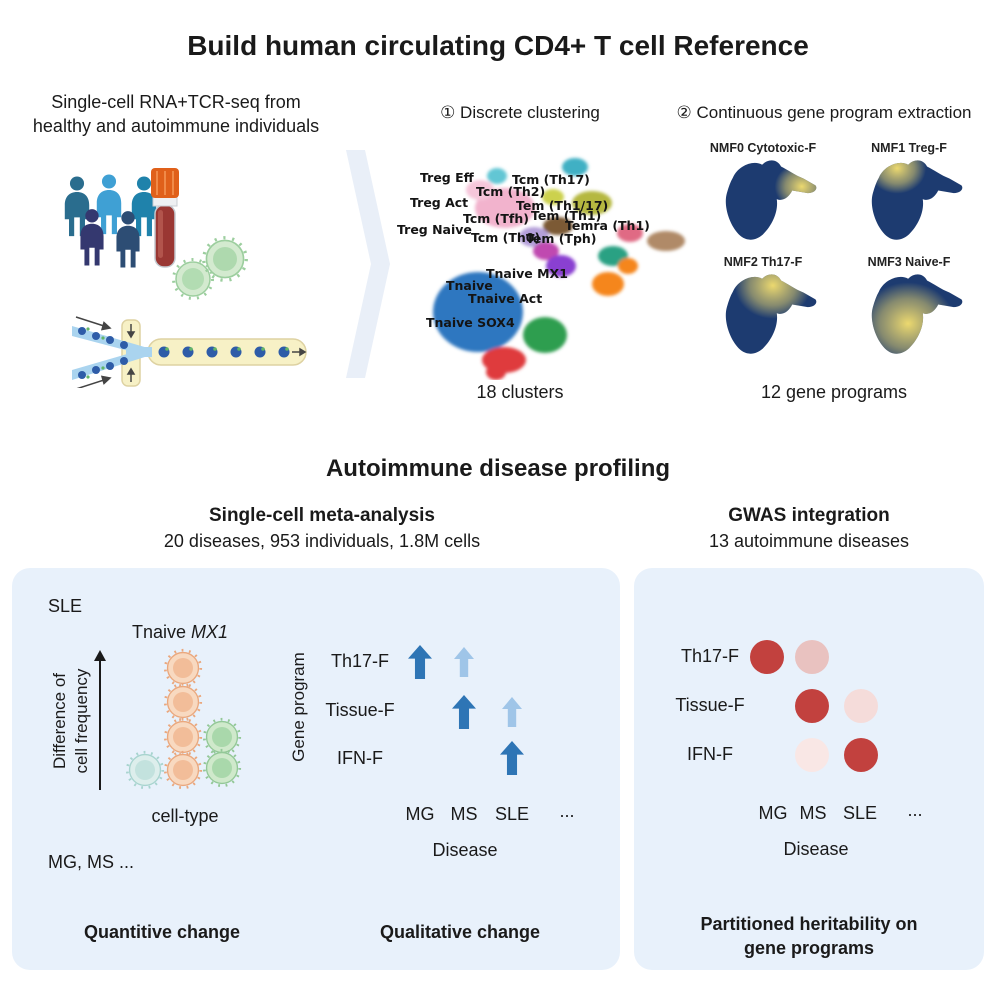 Image resolution: width=996 pixels, height=996 pixels. Describe the element at coordinates (81, 721) in the screenshot. I see `y-axis-label-line2: cell frequency` at that location.